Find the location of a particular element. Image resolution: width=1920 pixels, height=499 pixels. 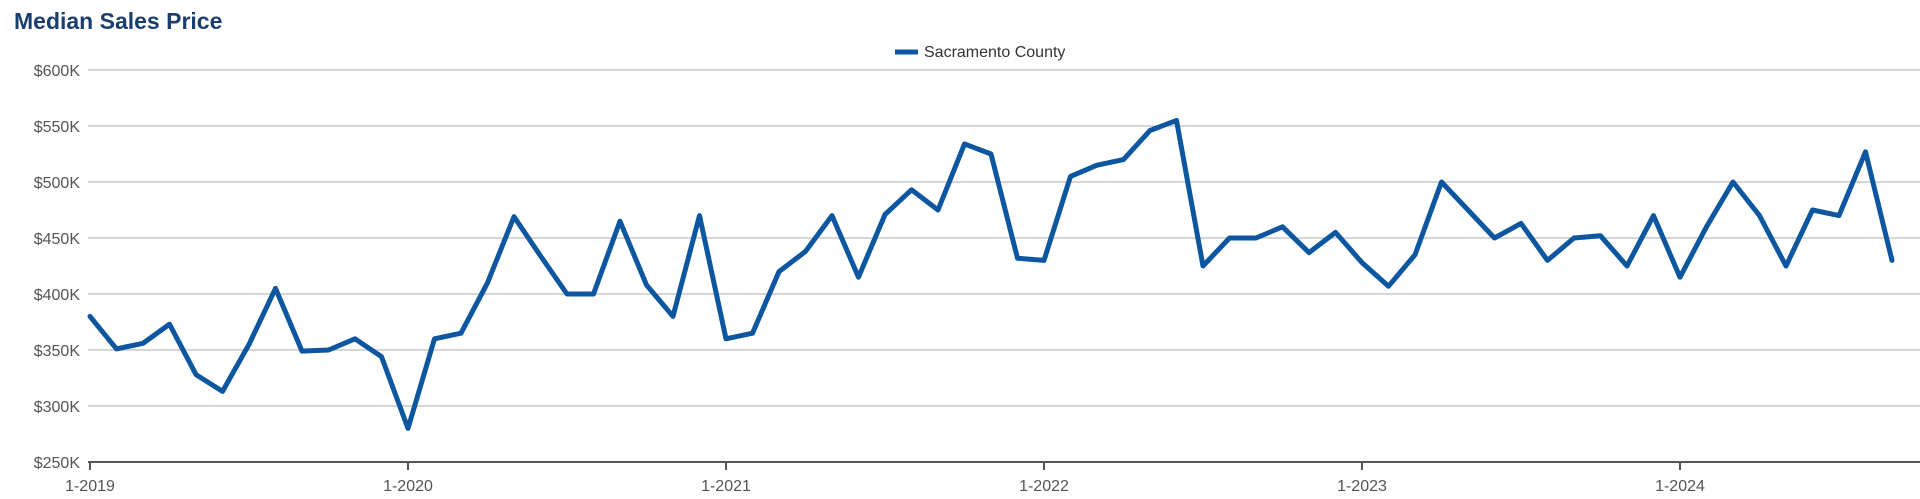

y-tick-label: $350K is located at coordinates (57, 351).